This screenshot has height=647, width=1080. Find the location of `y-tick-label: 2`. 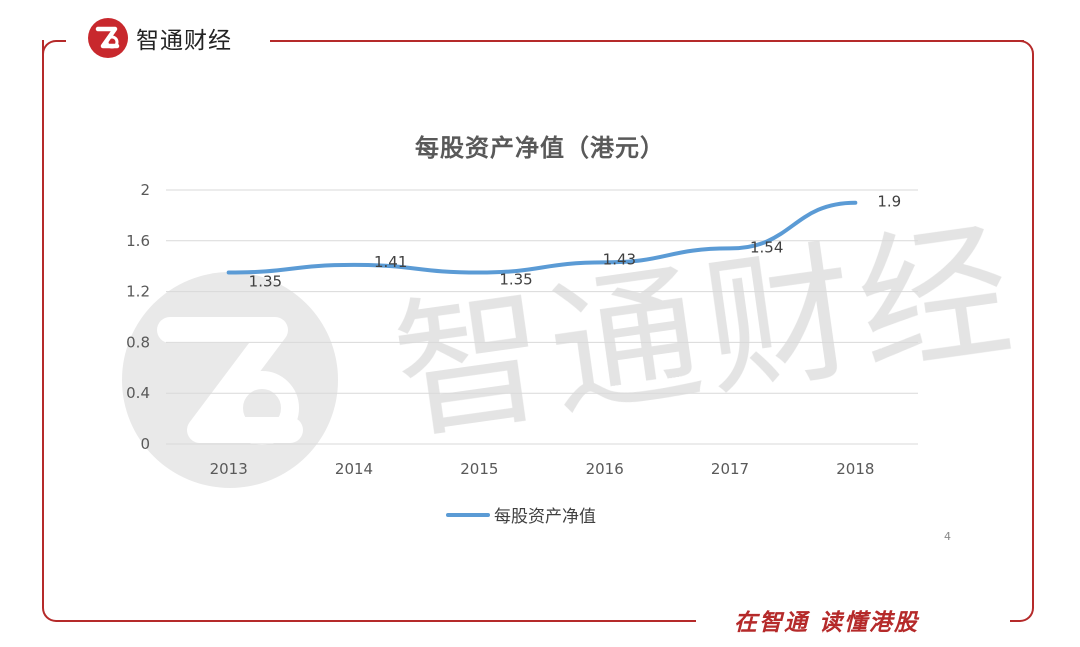

y-tick-label: 2 is located at coordinates (145, 190).